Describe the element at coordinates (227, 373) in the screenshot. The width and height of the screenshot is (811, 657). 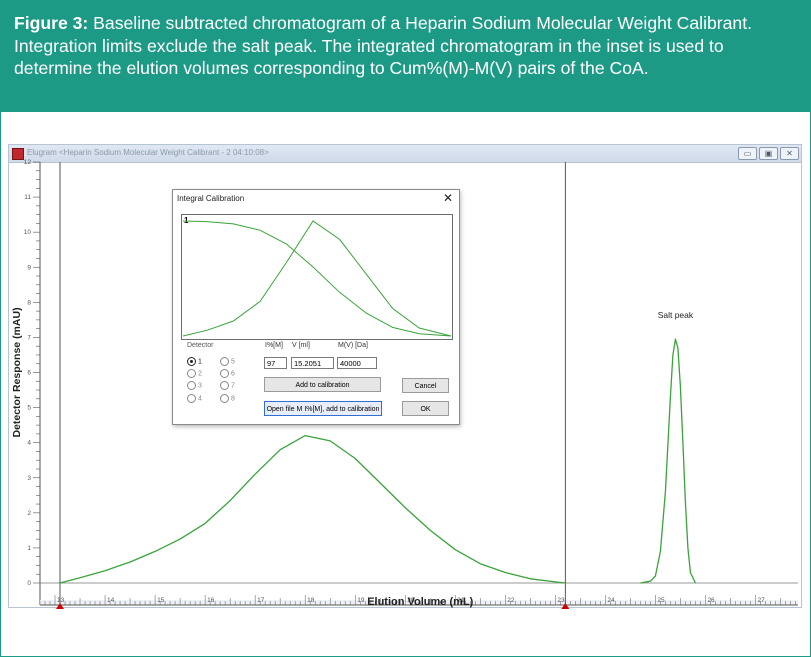
I see `detector-radio-6: 6` at that location.